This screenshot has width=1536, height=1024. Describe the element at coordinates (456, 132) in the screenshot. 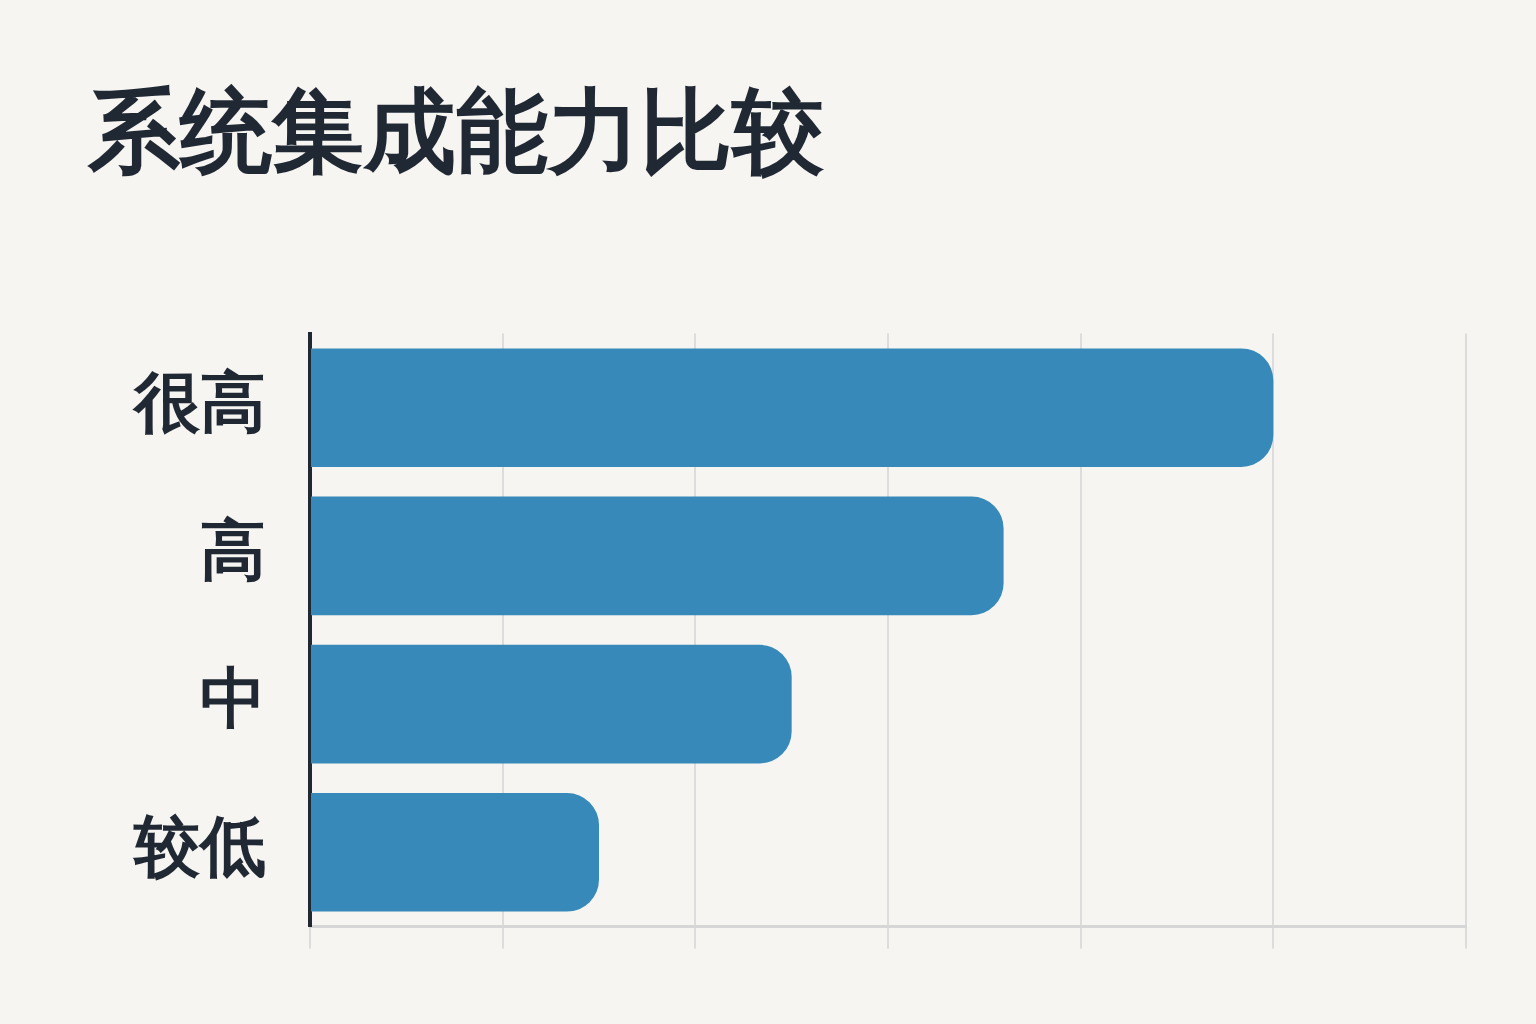

I see `chart-title: 系统集成能力比较` at that location.